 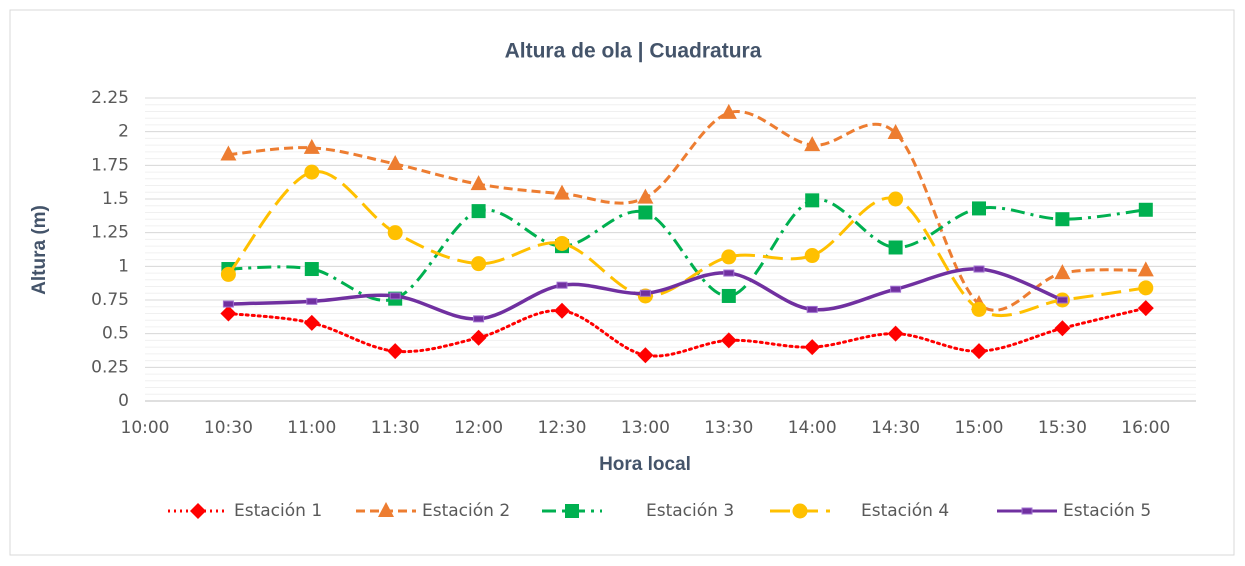 I want to click on x-tick-label: 16:00, so click(x=1145, y=428).